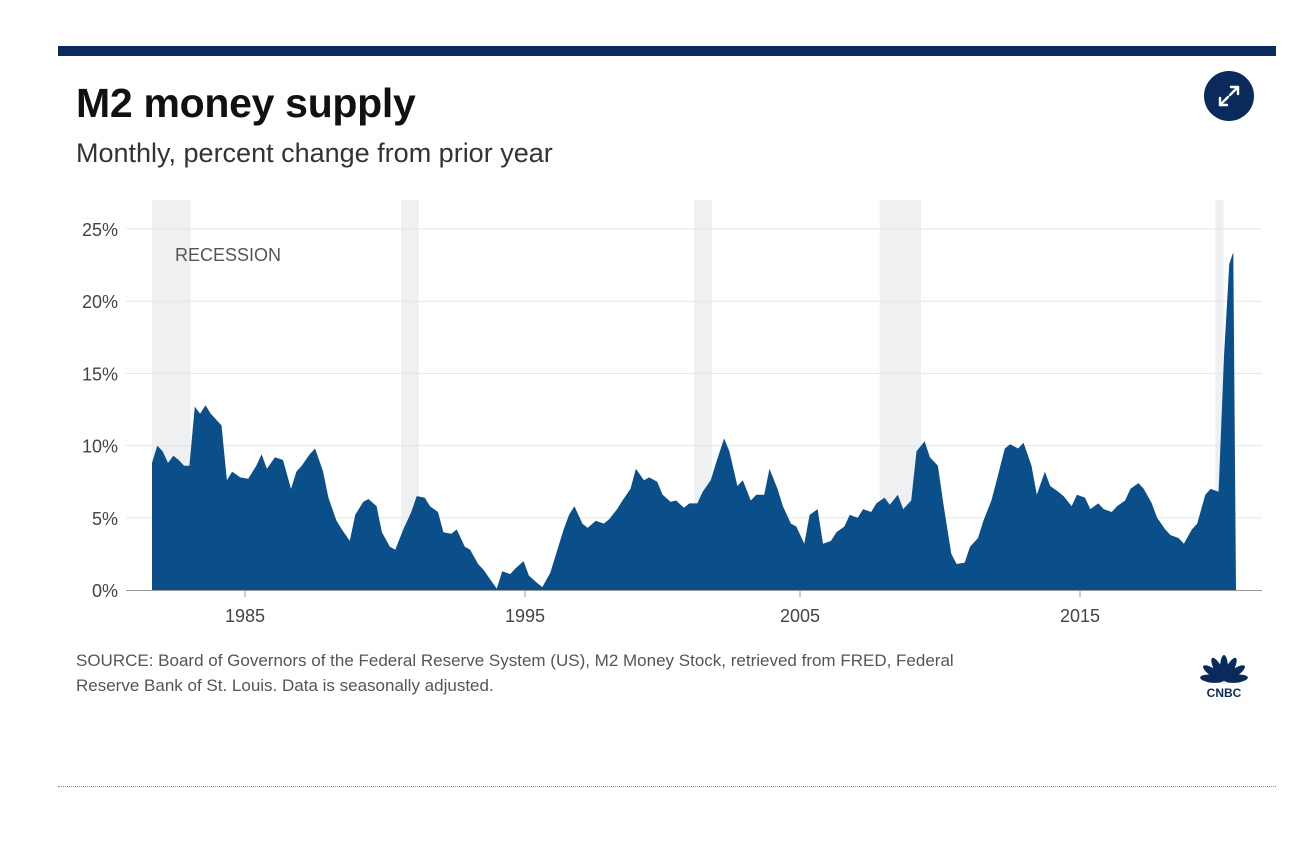  What do you see at coordinates (100, 230) in the screenshot?
I see `y-tick-label: 25%` at bounding box center [100, 230].